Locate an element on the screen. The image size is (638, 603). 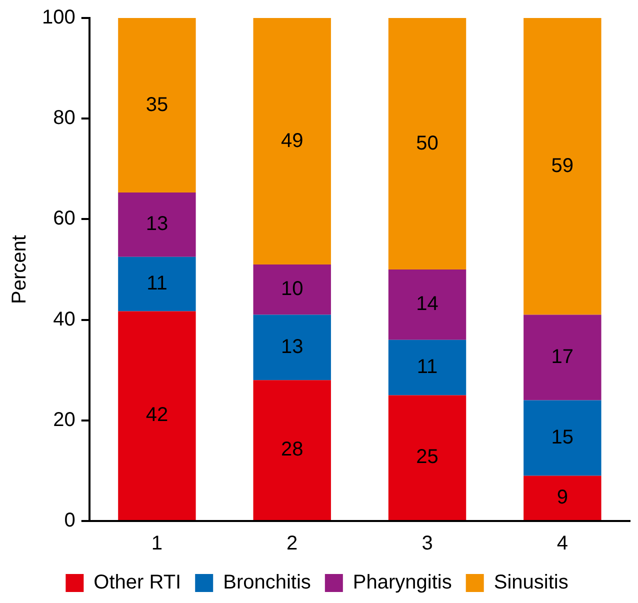
data-label: 42 is located at coordinates (157, 415).